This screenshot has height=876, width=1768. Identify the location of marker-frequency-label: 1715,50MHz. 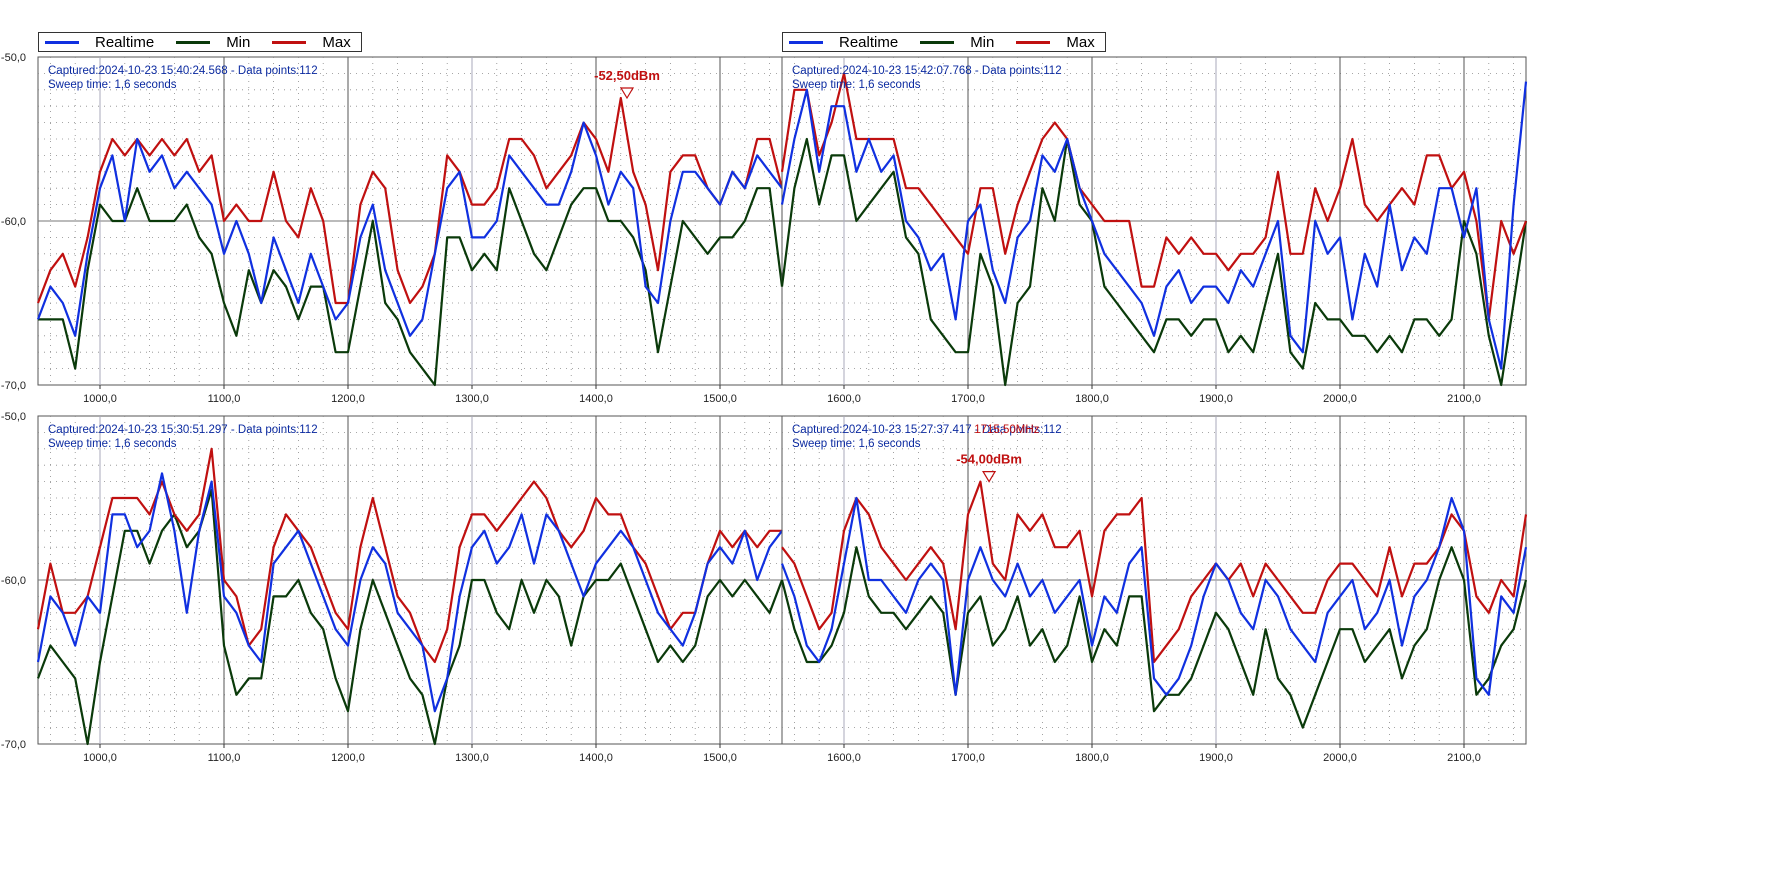
(1006, 430).